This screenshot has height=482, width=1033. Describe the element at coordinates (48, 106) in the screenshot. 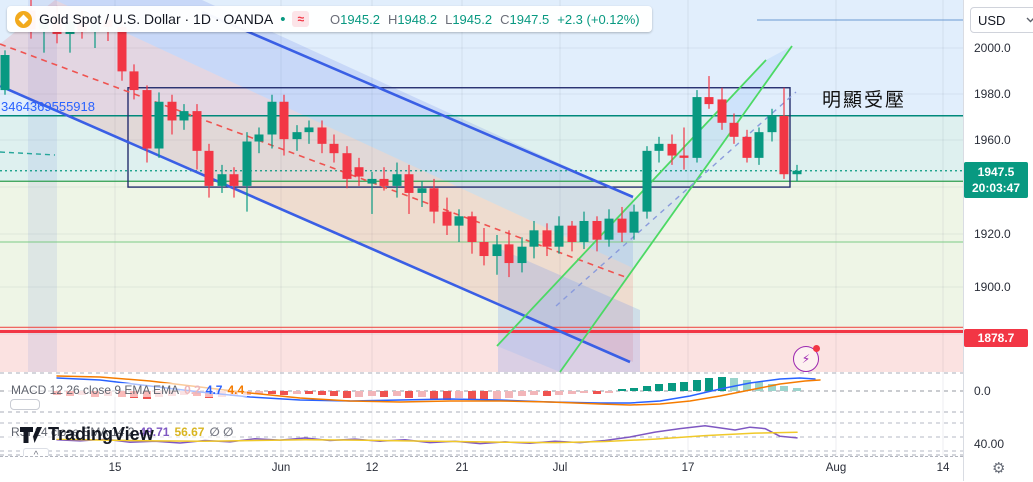

I see `drawing-id-label: 3464369555918` at that location.